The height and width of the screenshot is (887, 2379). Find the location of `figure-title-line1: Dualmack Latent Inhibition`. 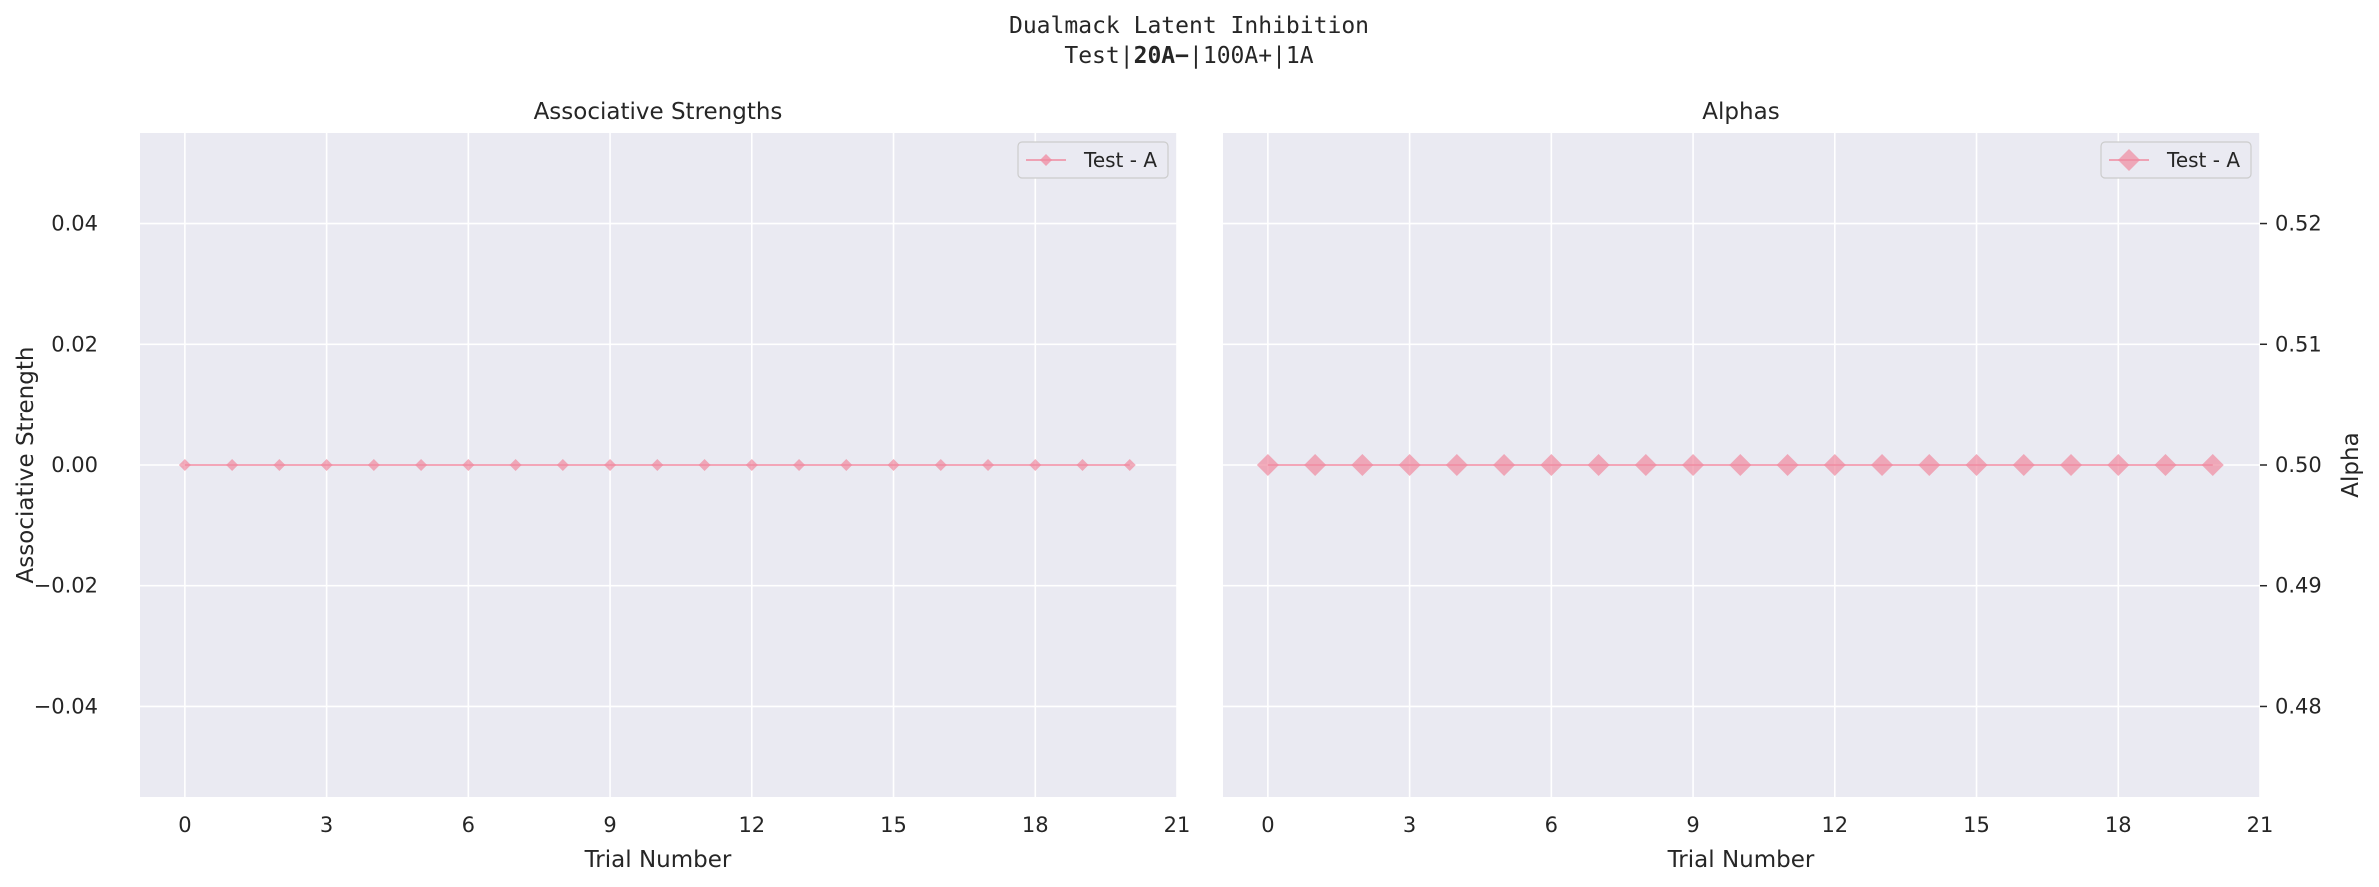

figure-title-line1: Dualmack Latent Inhibition is located at coordinates (1189, 26).